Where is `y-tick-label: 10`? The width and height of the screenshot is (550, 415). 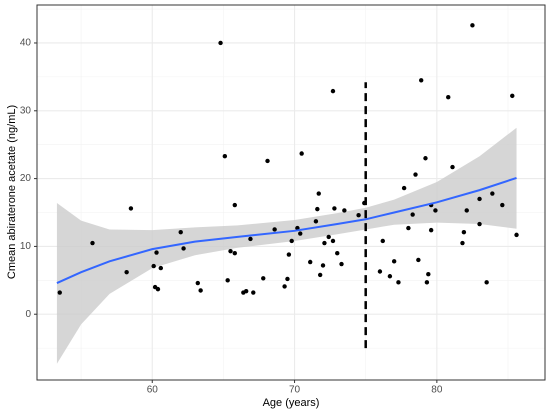 y-tick-label: 10 is located at coordinates (26, 246).